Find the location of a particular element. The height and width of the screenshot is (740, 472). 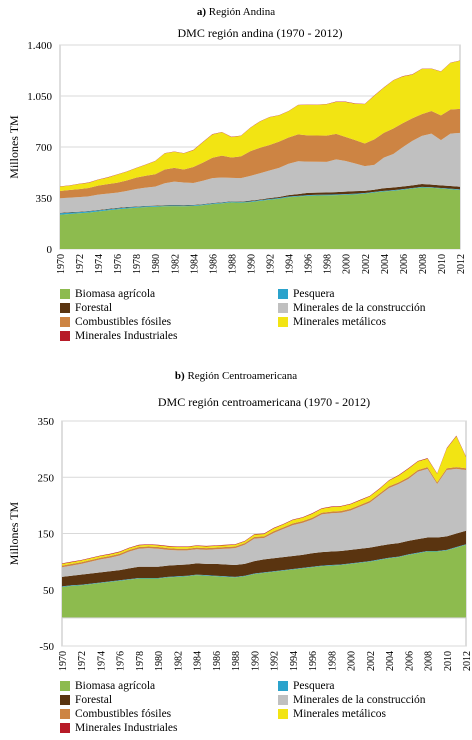

area-minerales-de-la-construccion is located at coordinates (264, 522).